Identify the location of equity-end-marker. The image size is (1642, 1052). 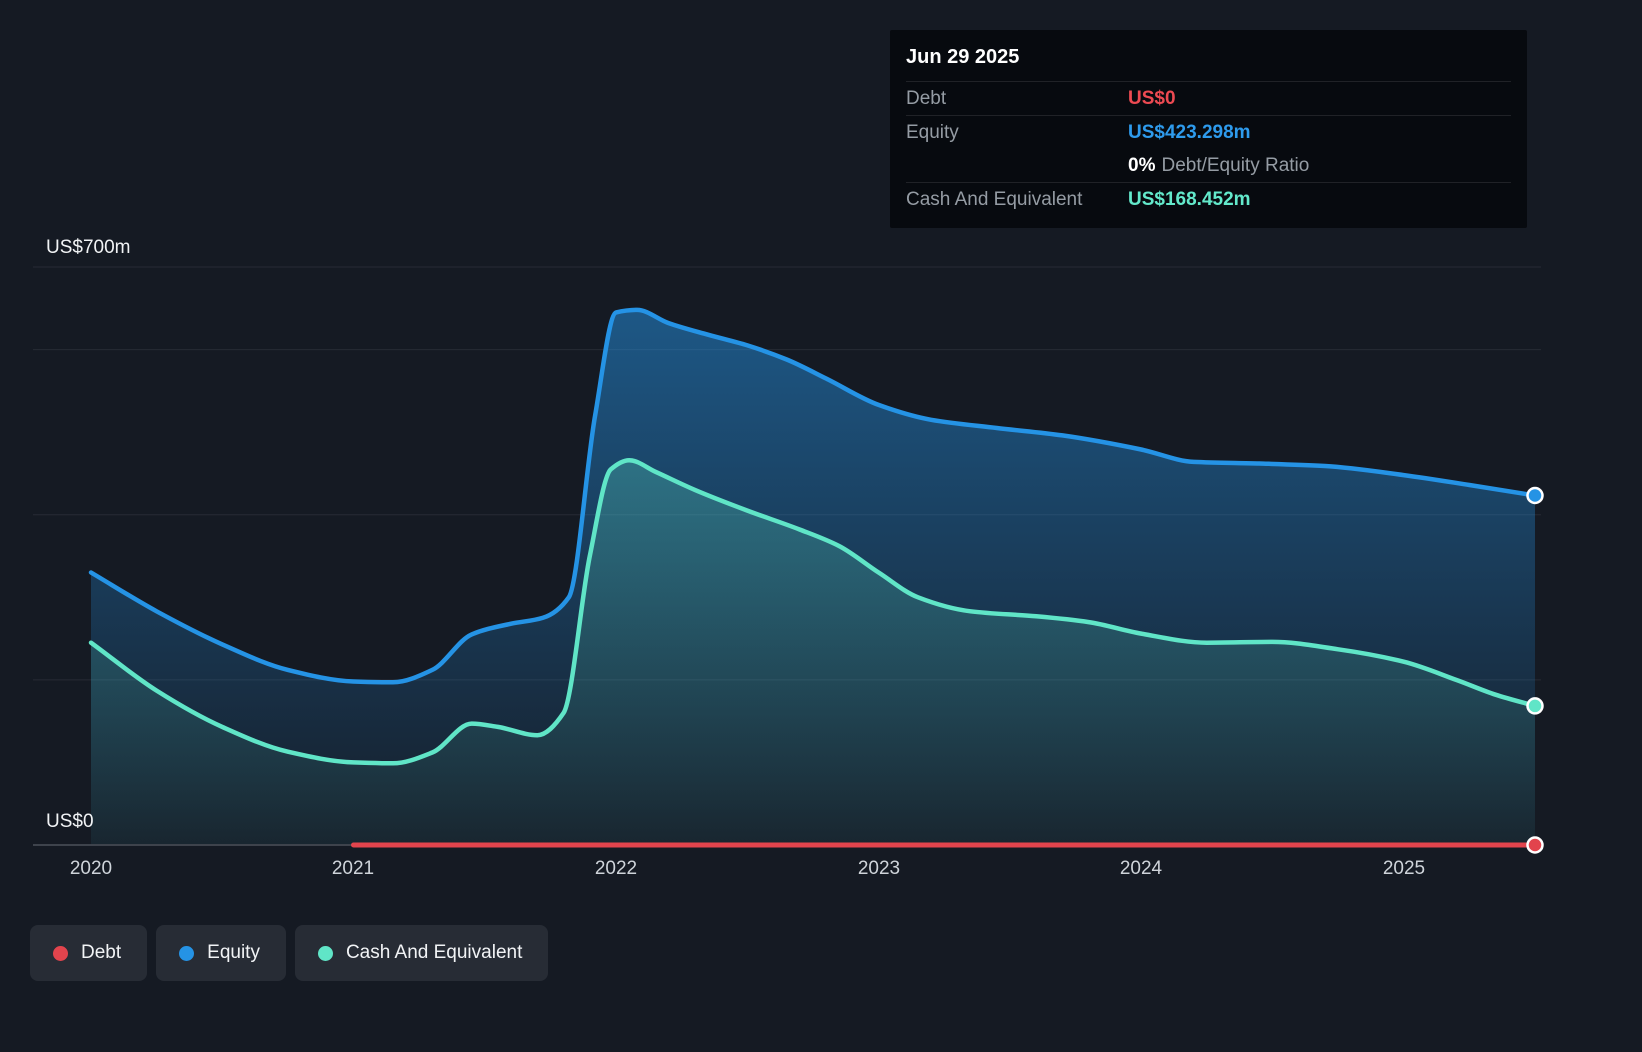
(1535, 495).